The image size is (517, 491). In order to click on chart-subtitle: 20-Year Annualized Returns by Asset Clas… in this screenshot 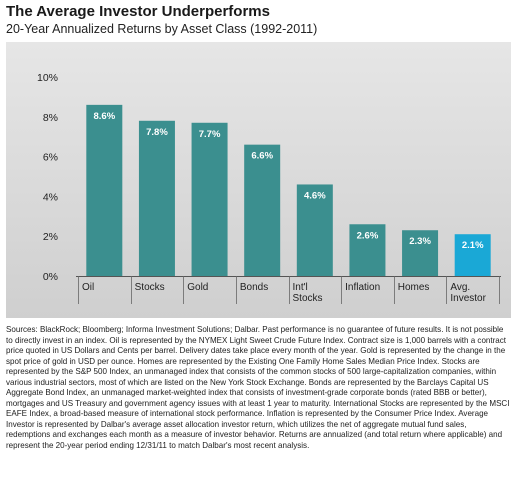, I will do `click(162, 29)`.